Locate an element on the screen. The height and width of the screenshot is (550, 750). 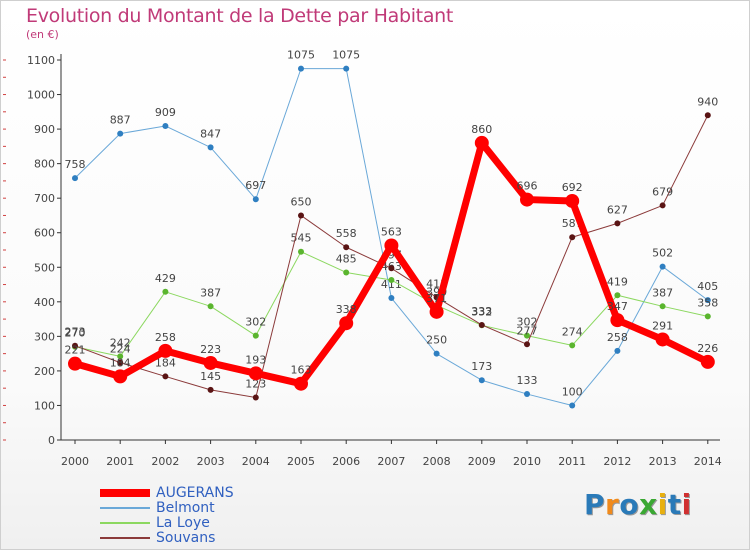
legend-item: Belmont is located at coordinates (157, 508).